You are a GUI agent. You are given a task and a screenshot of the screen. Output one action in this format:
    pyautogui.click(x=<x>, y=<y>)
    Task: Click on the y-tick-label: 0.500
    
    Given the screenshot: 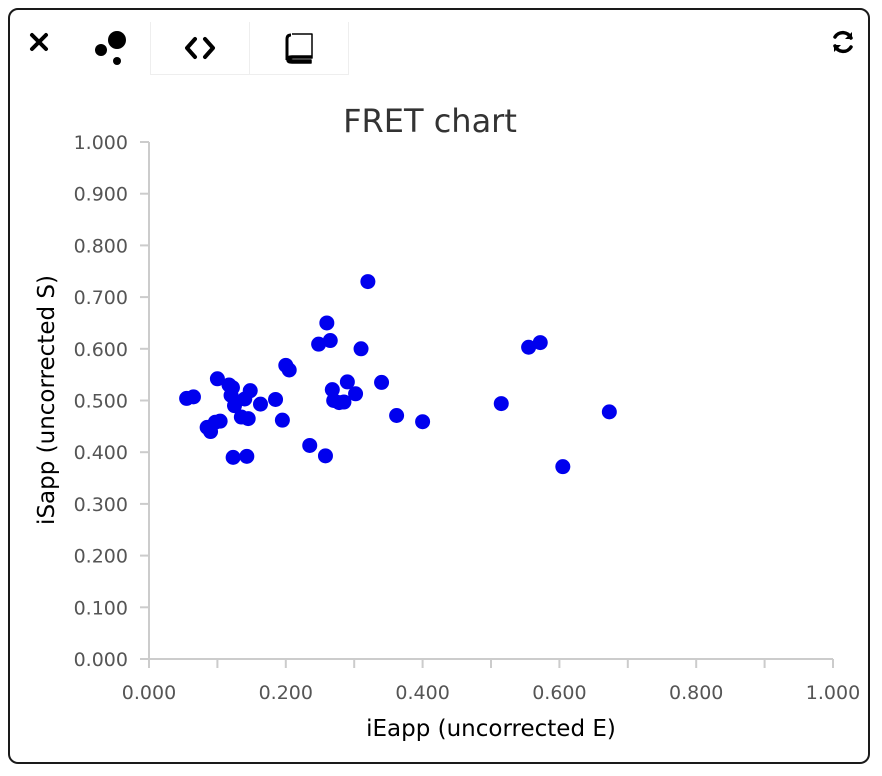 What is the action you would take?
    pyautogui.click(x=101, y=402)
    